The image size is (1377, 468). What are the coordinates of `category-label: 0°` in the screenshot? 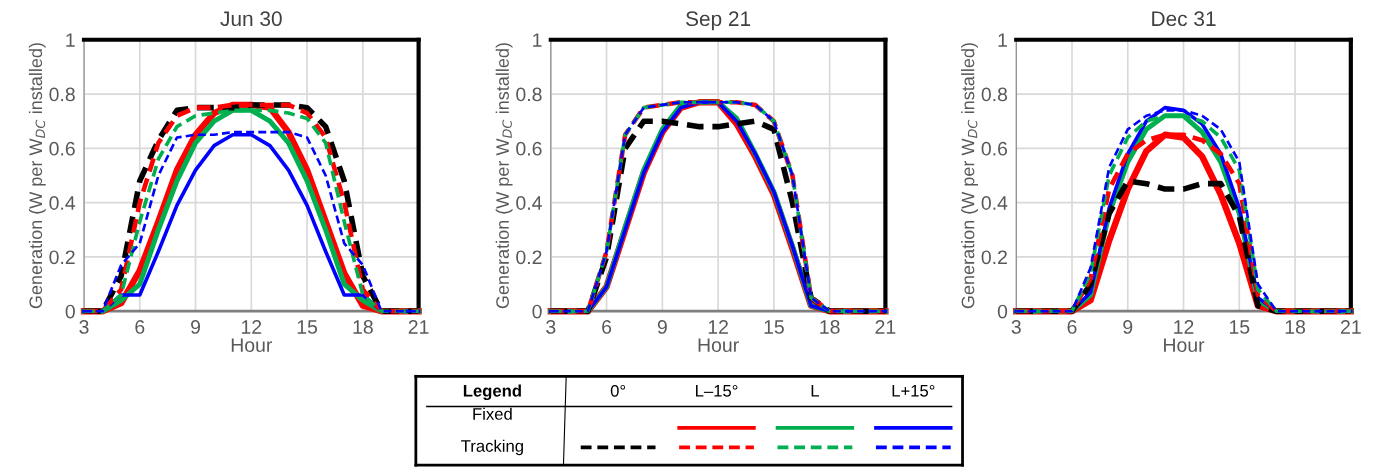 It's located at (618, 390).